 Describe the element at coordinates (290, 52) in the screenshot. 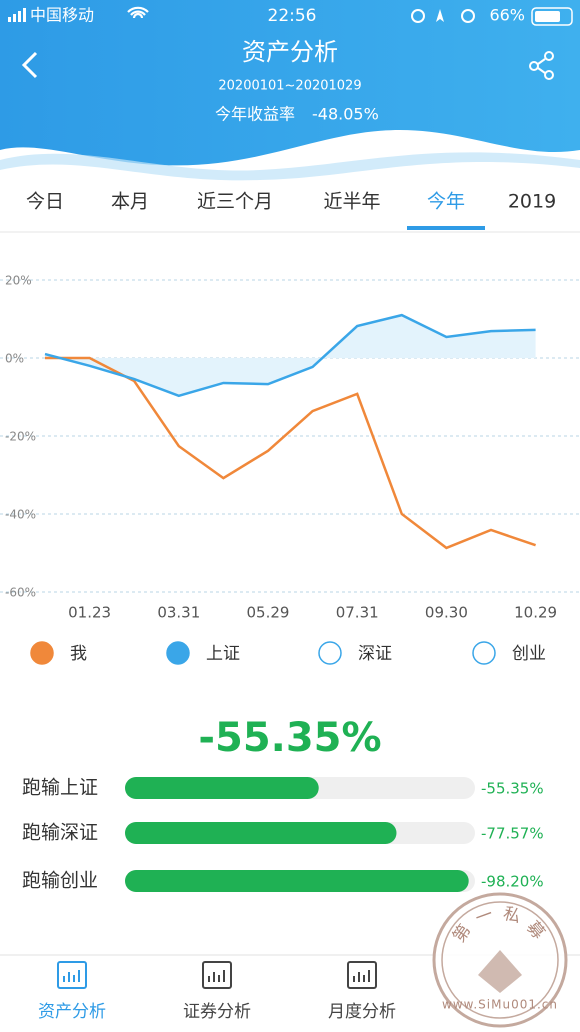

I see `page-title: 资产分析` at that location.